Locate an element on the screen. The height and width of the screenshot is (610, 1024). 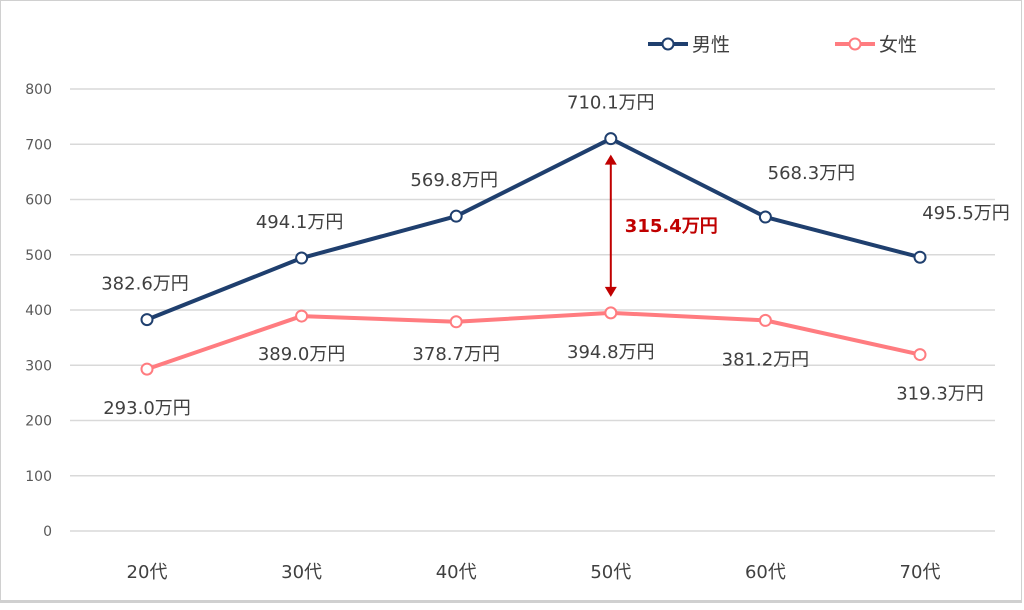
data-label: 495.5万円 is located at coordinates (966, 213).